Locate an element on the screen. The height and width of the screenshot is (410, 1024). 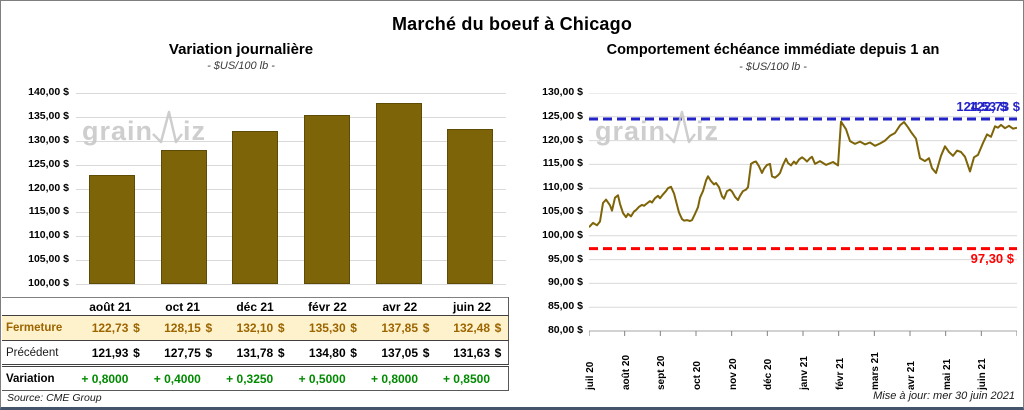
value-cell: 132,10 $ is located at coordinates (255, 328).